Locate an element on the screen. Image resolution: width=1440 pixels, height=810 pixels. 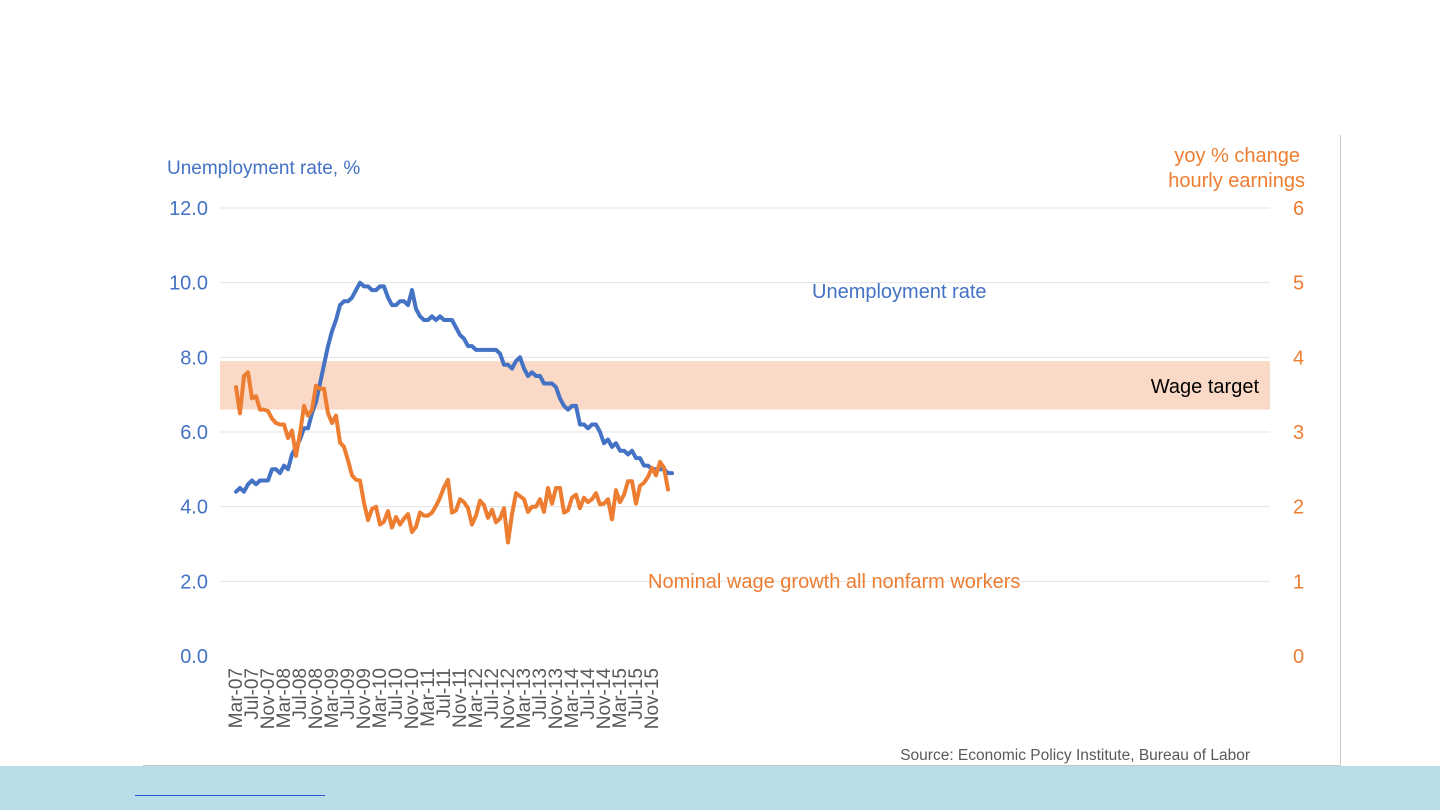
x-tick-label: Mar-13 is located at coordinates (524, 698).